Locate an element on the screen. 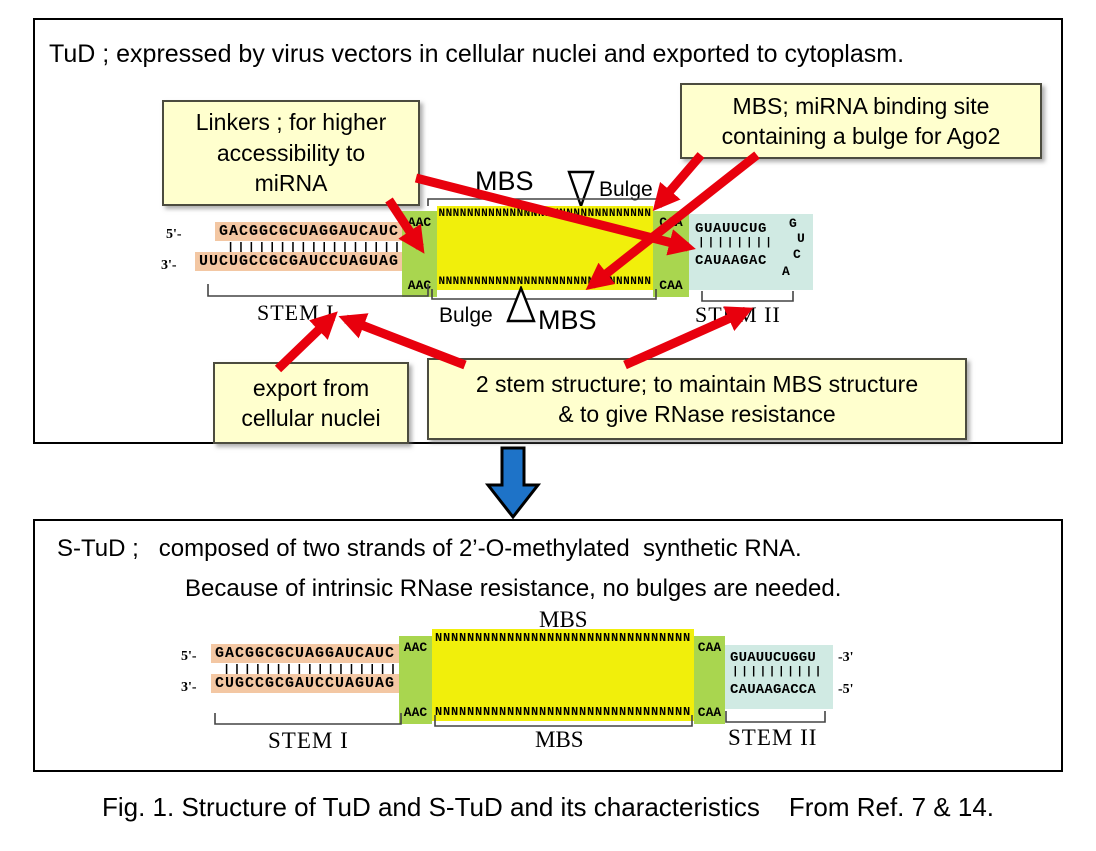  stem2-block: GUAUUCUG |||||||| CAUAAGAC G U C A is located at coordinates (751, 252).